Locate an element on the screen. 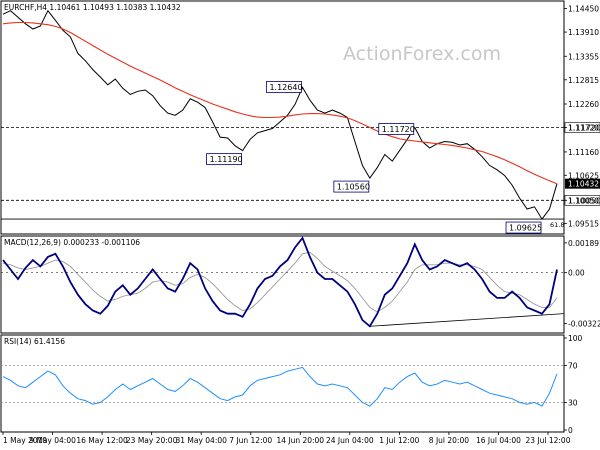 This screenshot has height=450, width=600. rsi-tick-label-1: 70 is located at coordinates (573, 366).